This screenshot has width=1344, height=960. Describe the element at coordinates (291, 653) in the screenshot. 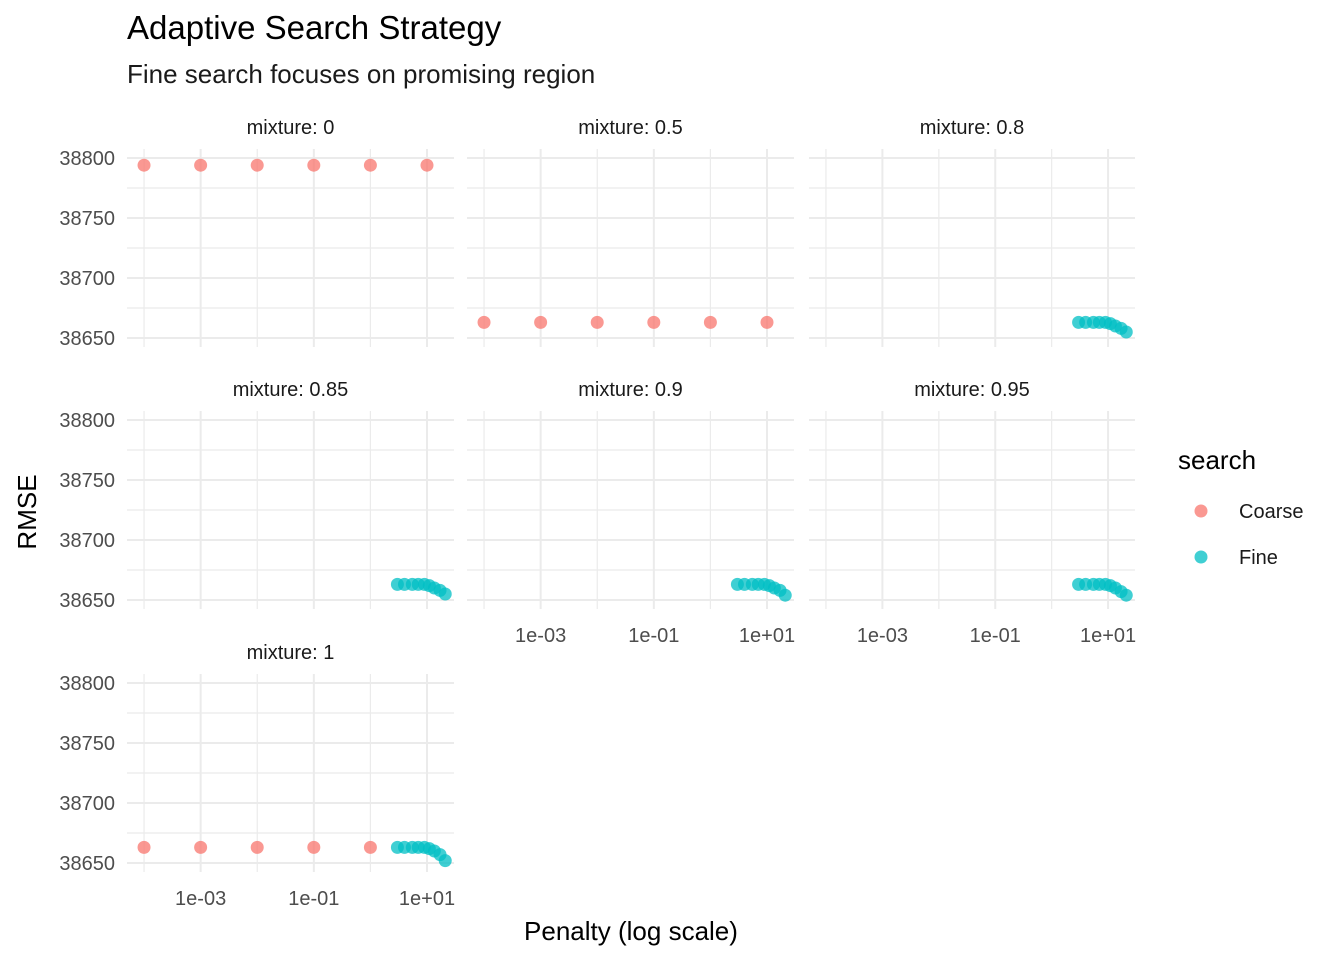

I see `facet-strip-label: mixture: 1` at that location.